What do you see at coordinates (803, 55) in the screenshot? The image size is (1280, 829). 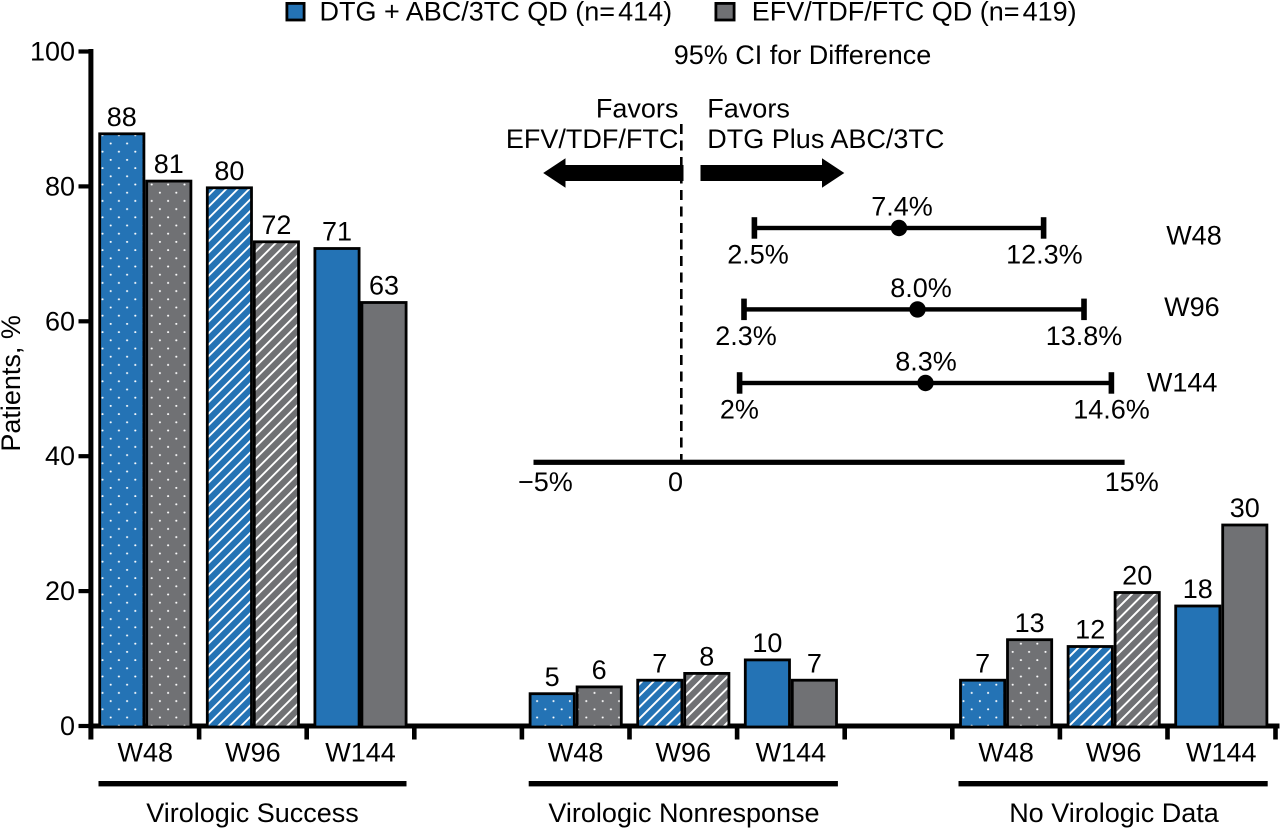 I see `svg-text: 95% CI for Difference` at bounding box center [803, 55].